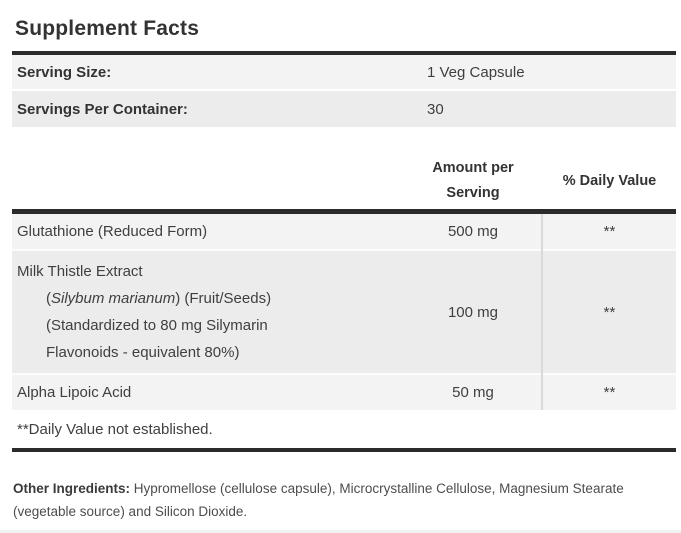 The height and width of the screenshot is (533, 681). Describe the element at coordinates (107, 28) in the screenshot. I see `page-title: Supplement Facts` at that location.